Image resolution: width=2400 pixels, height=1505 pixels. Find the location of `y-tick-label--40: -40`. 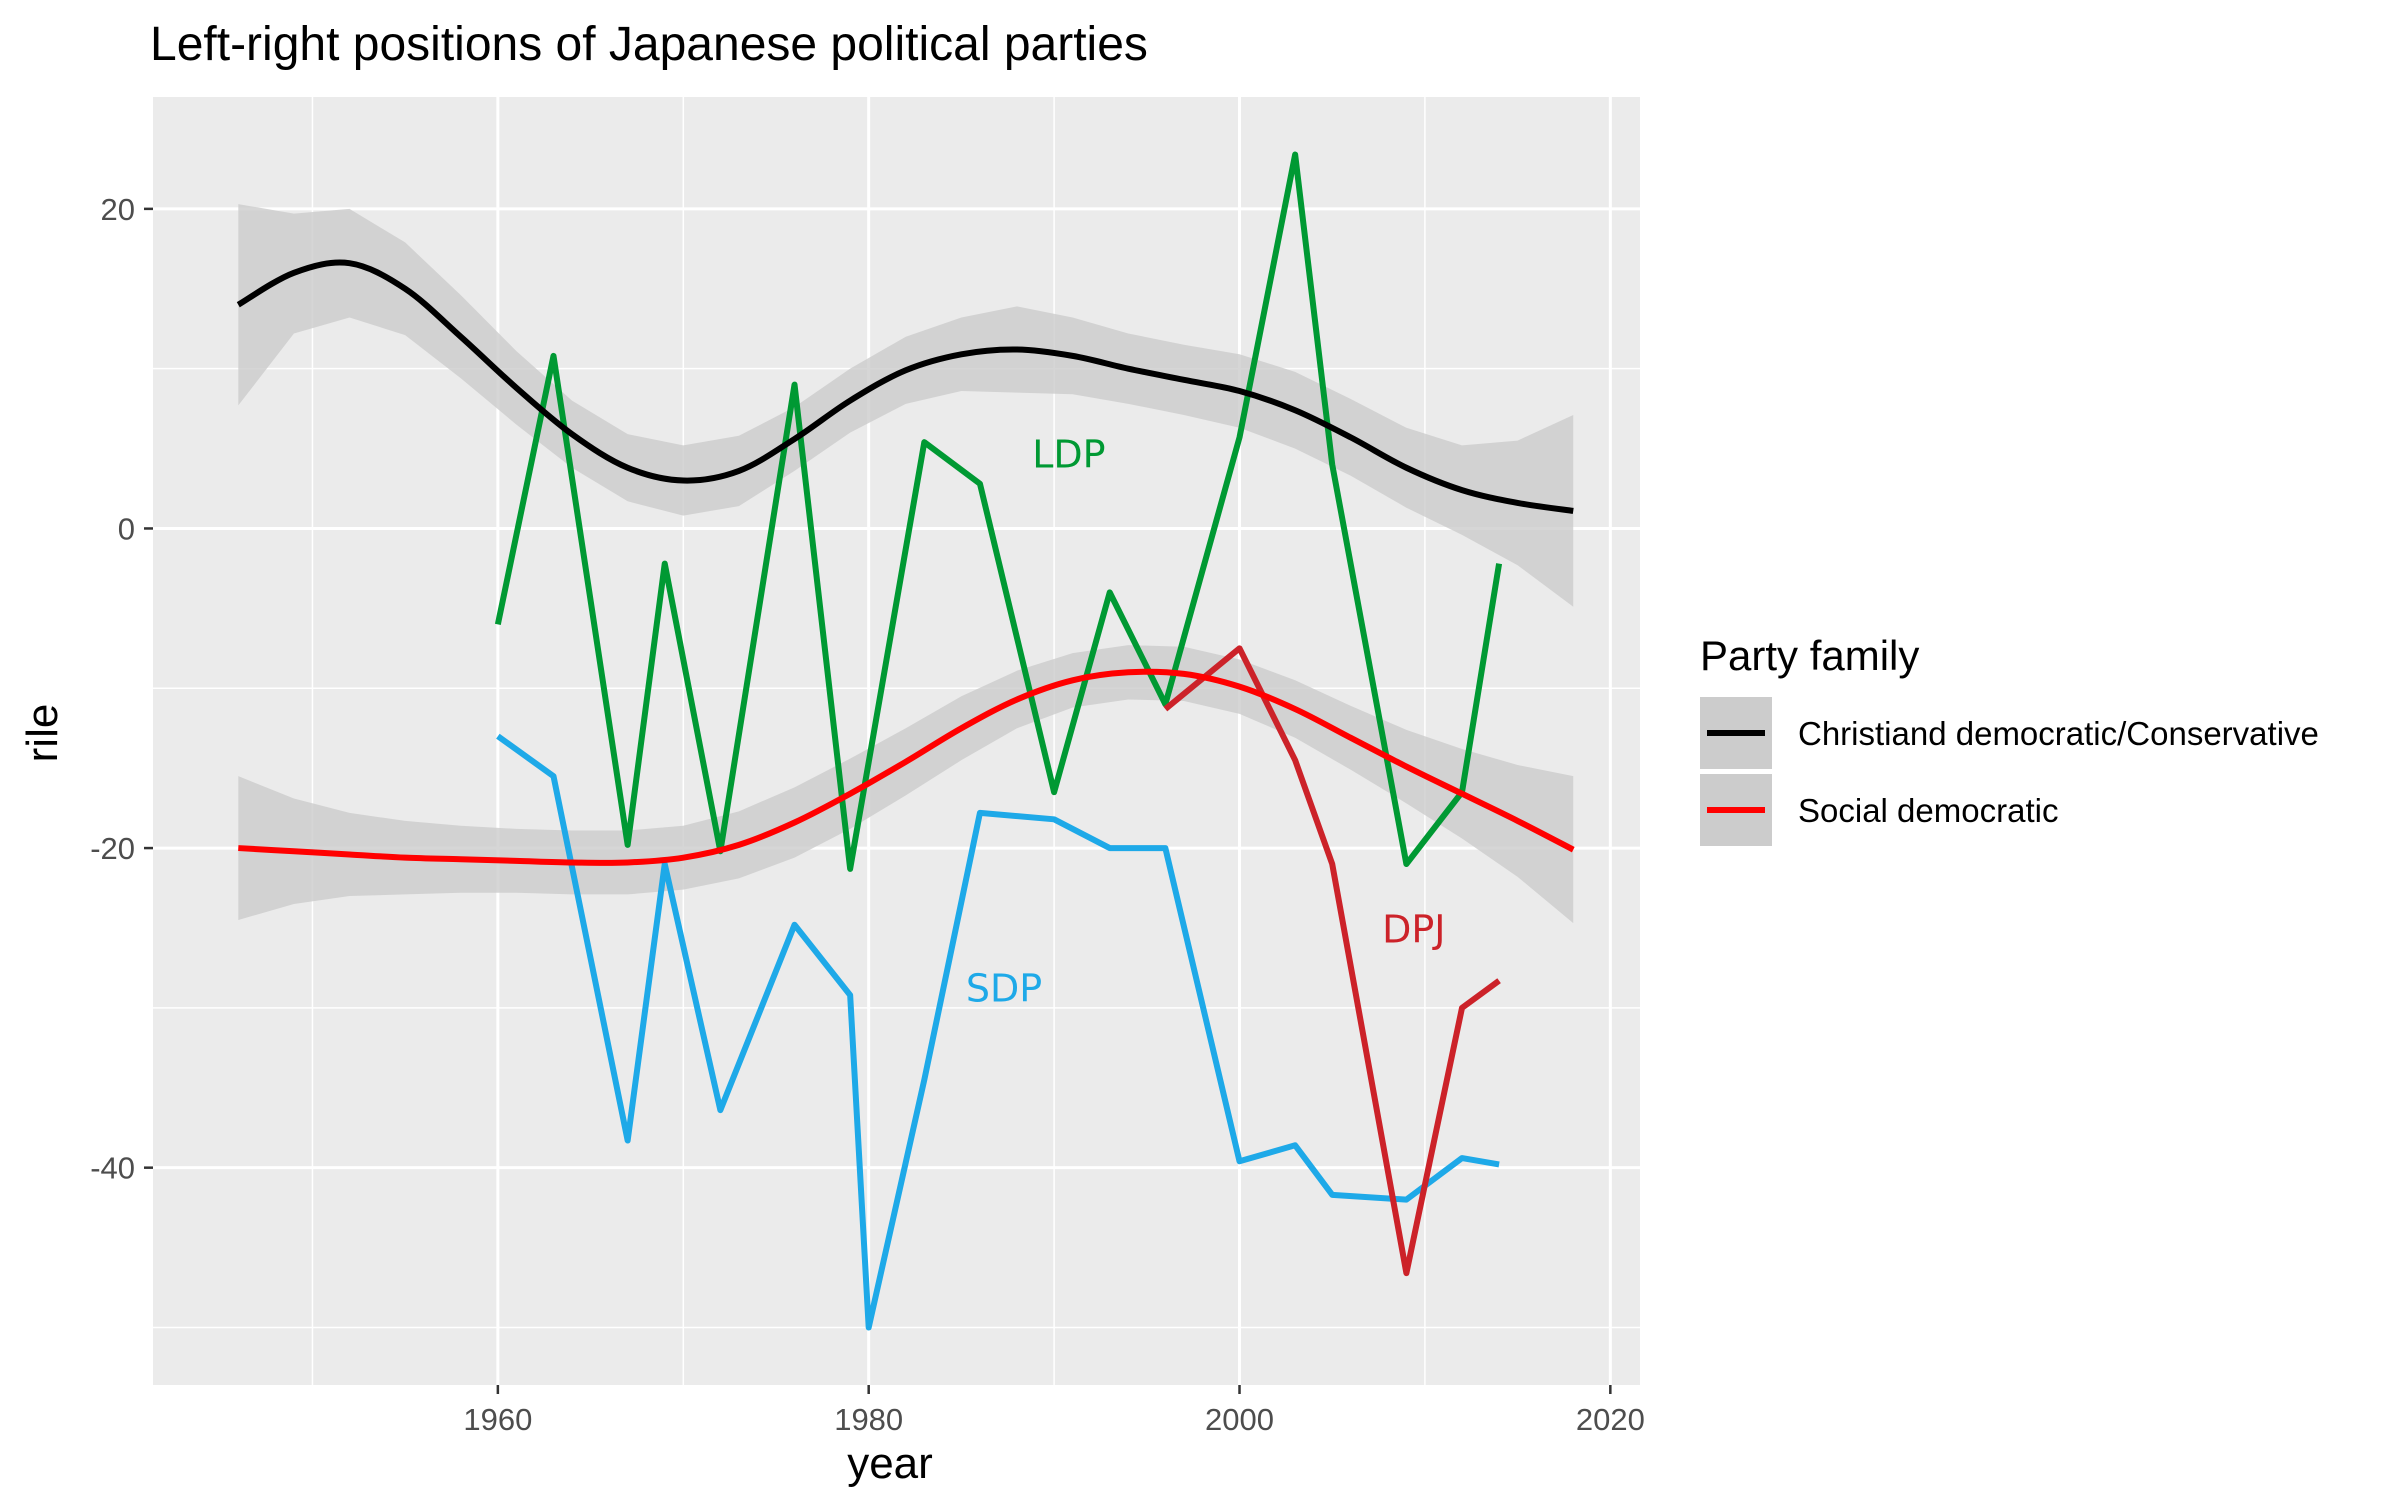

y-tick-label--40: -40 is located at coordinates (112, 1168).